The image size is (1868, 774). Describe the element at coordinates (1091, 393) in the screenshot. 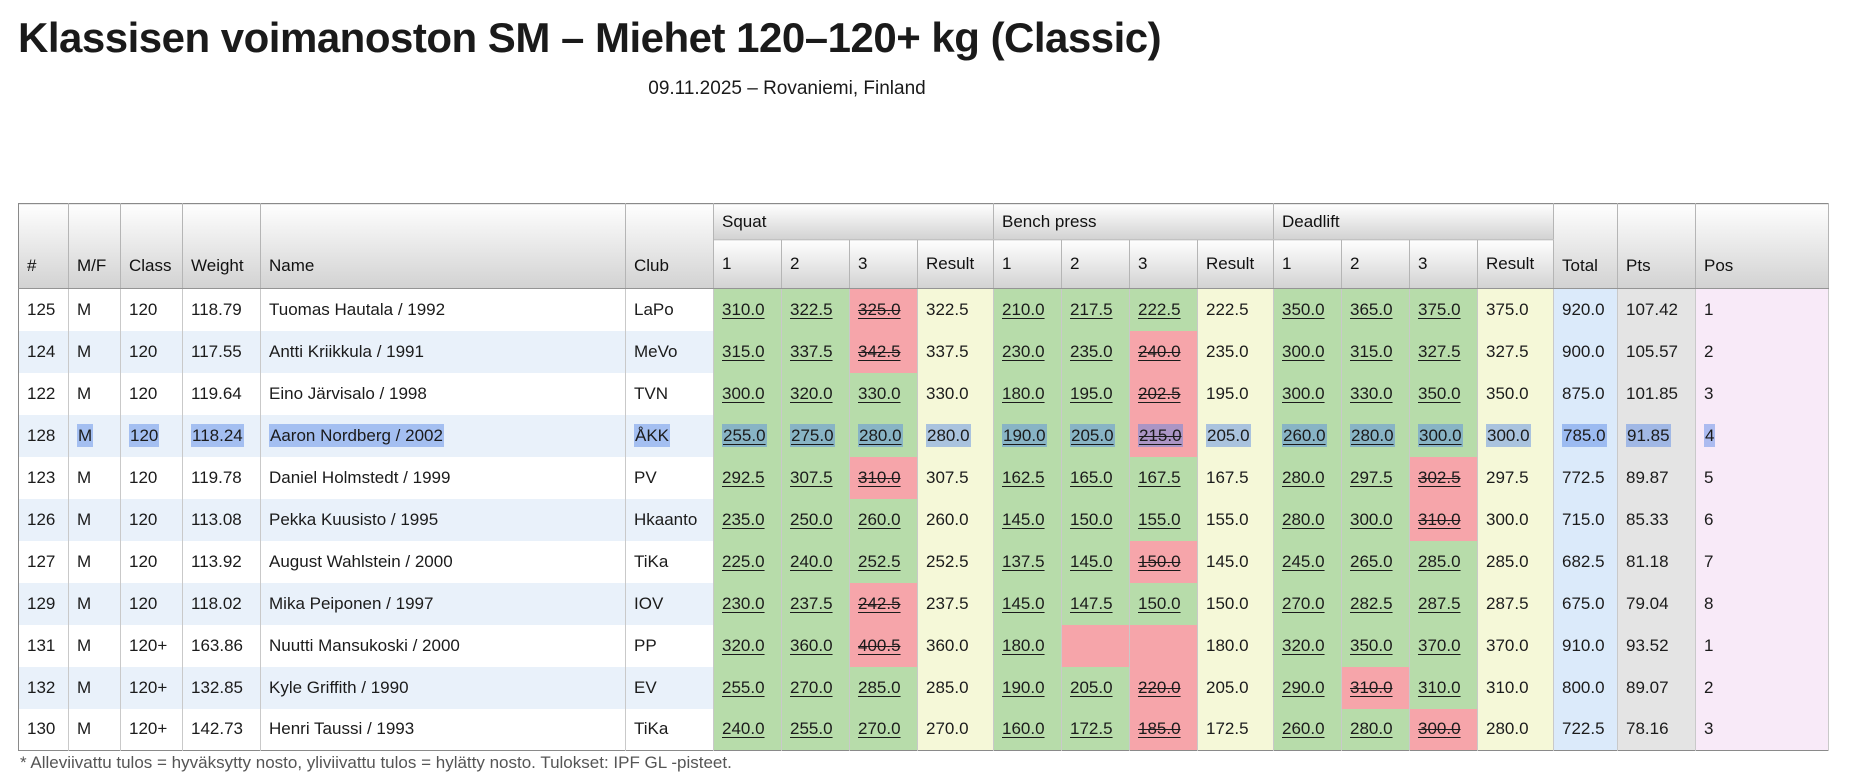

I see `attempt-link: 195.0` at that location.